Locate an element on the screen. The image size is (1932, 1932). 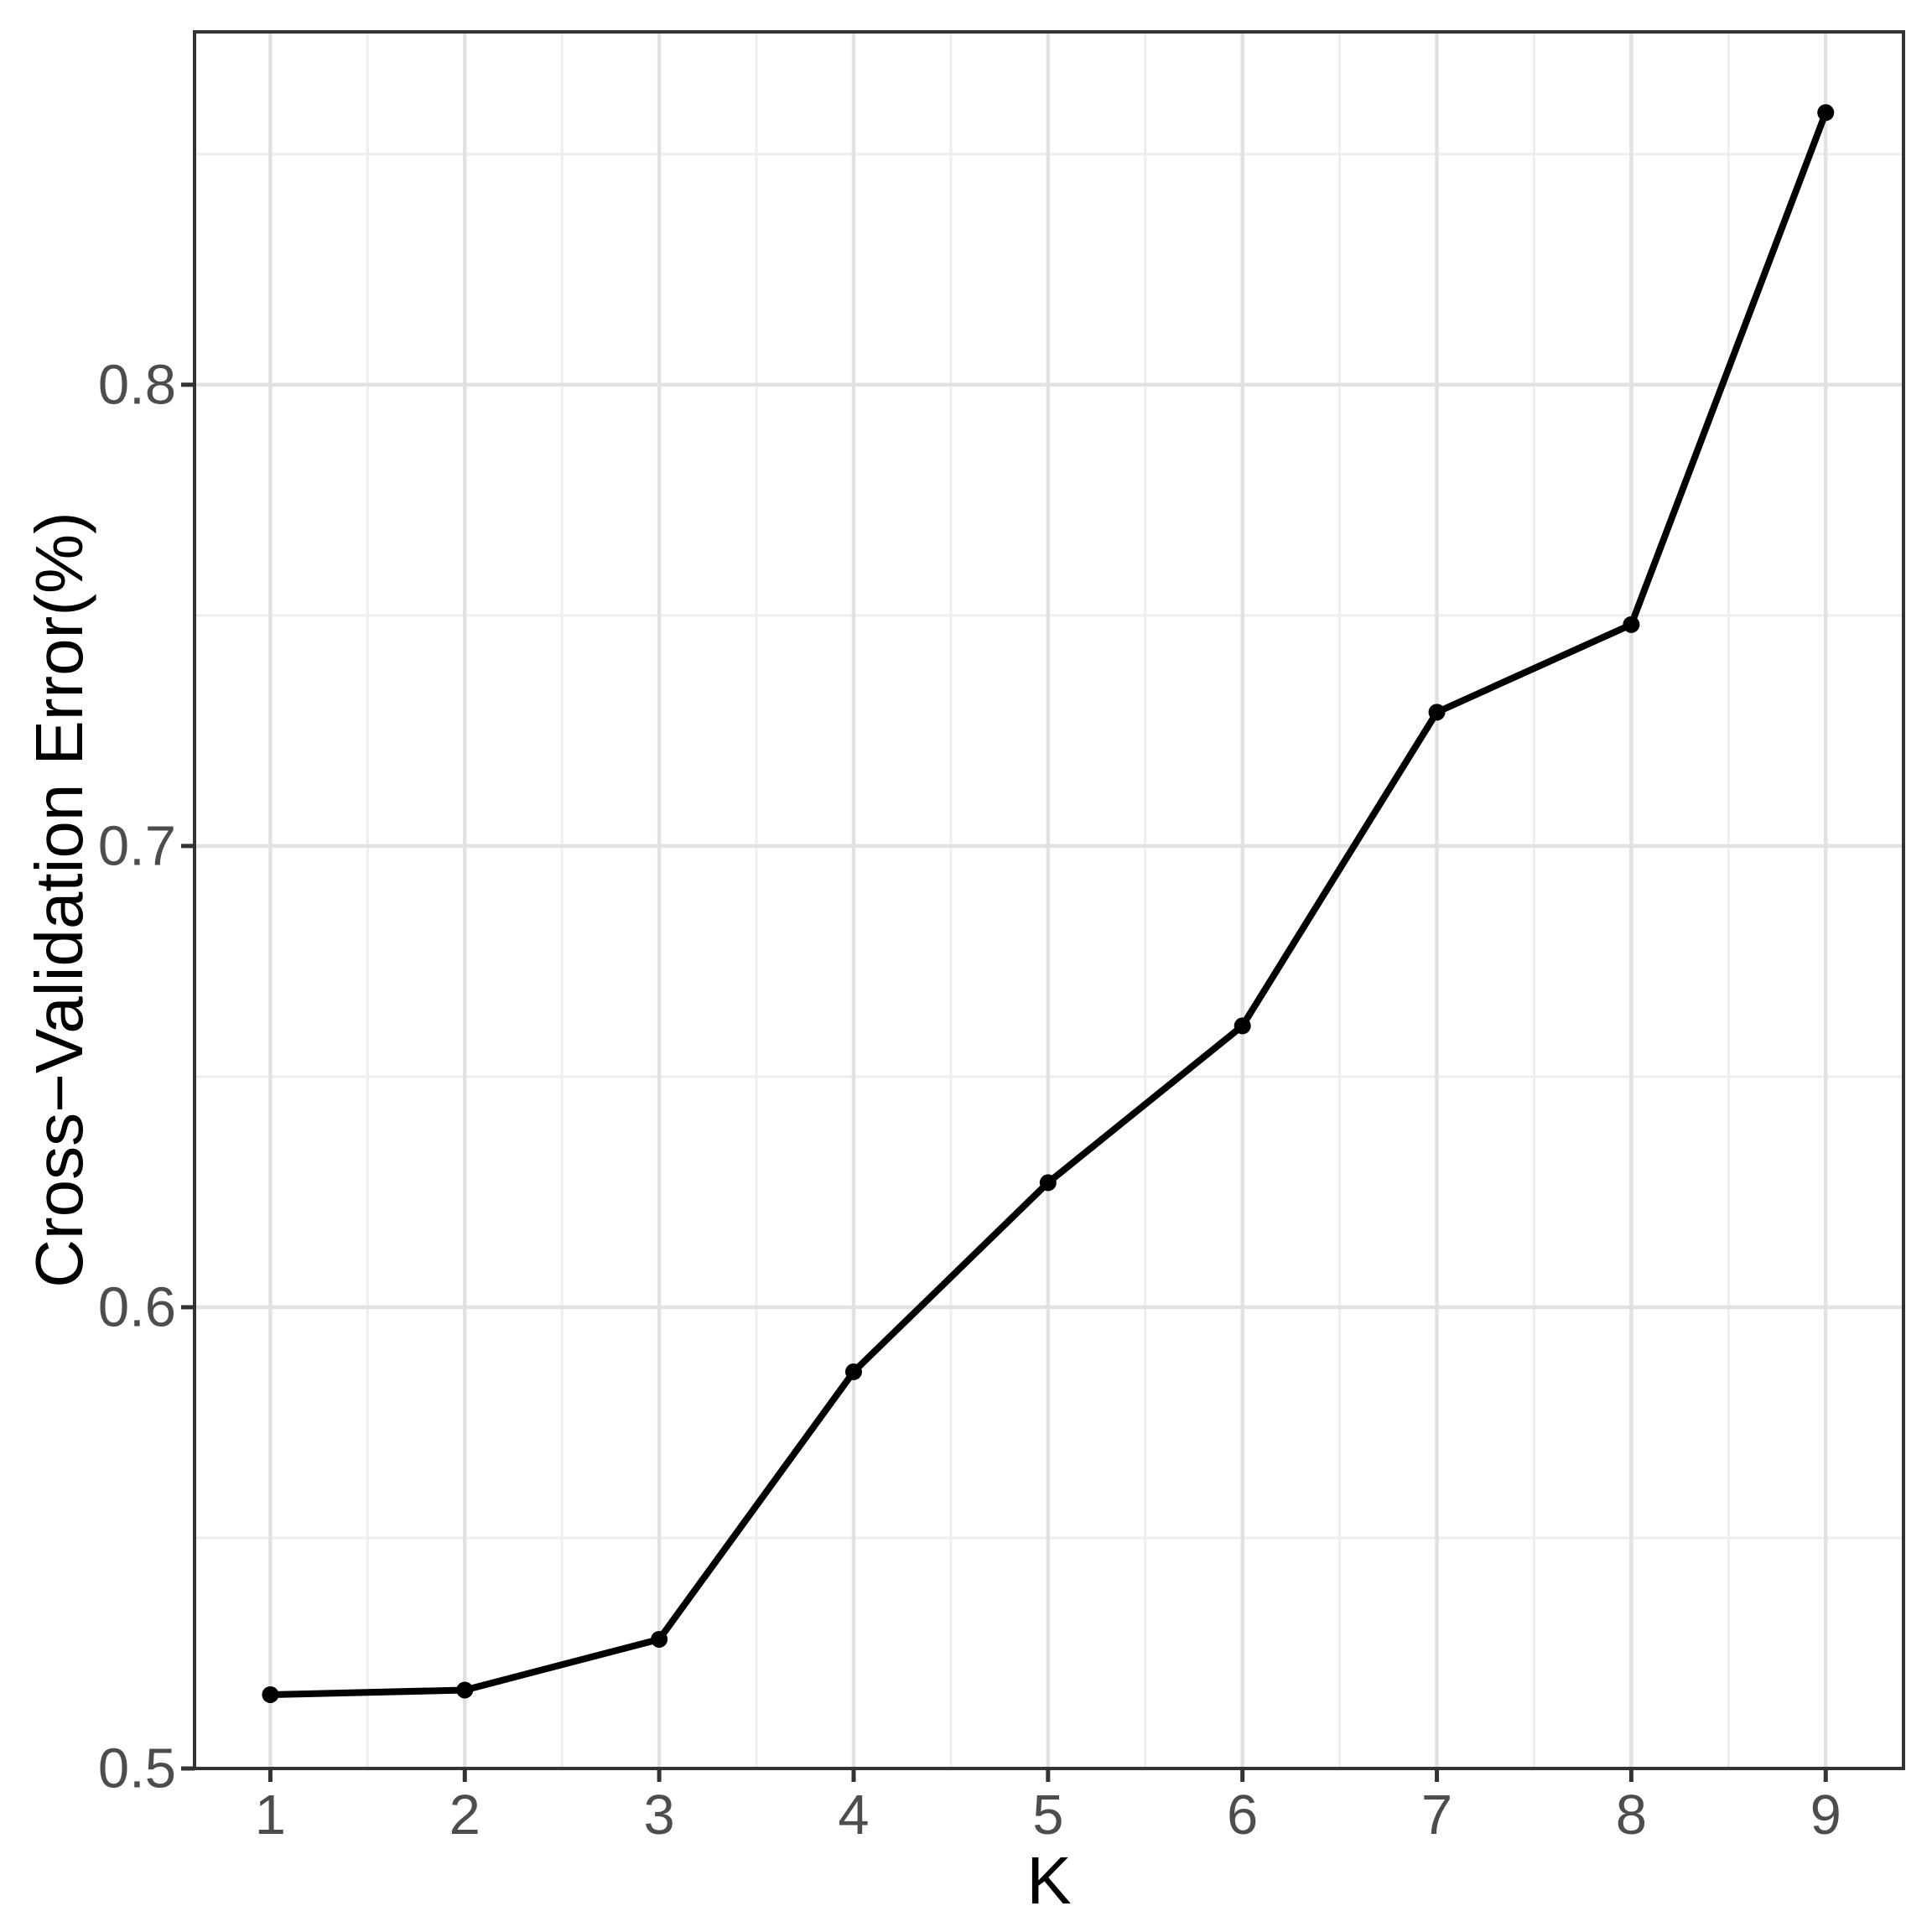
x-tick-label: 7 is located at coordinates (1436, 1815).